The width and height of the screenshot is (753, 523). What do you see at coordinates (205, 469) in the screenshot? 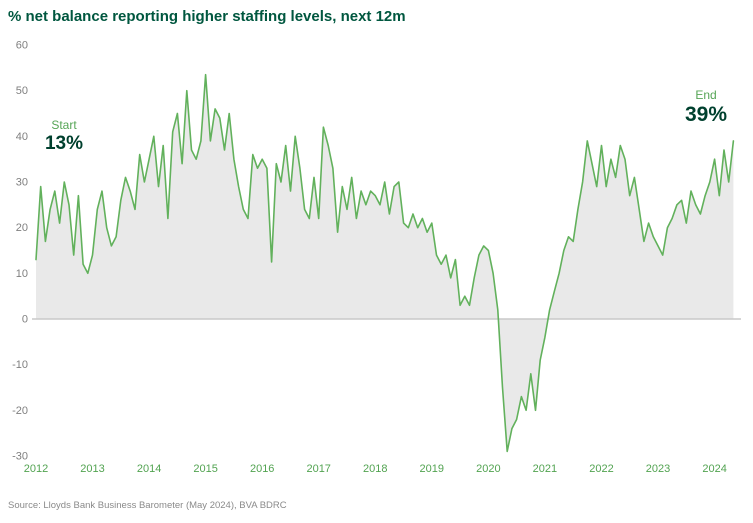
I see `x-axis-tick-label: 2015` at bounding box center [205, 469].